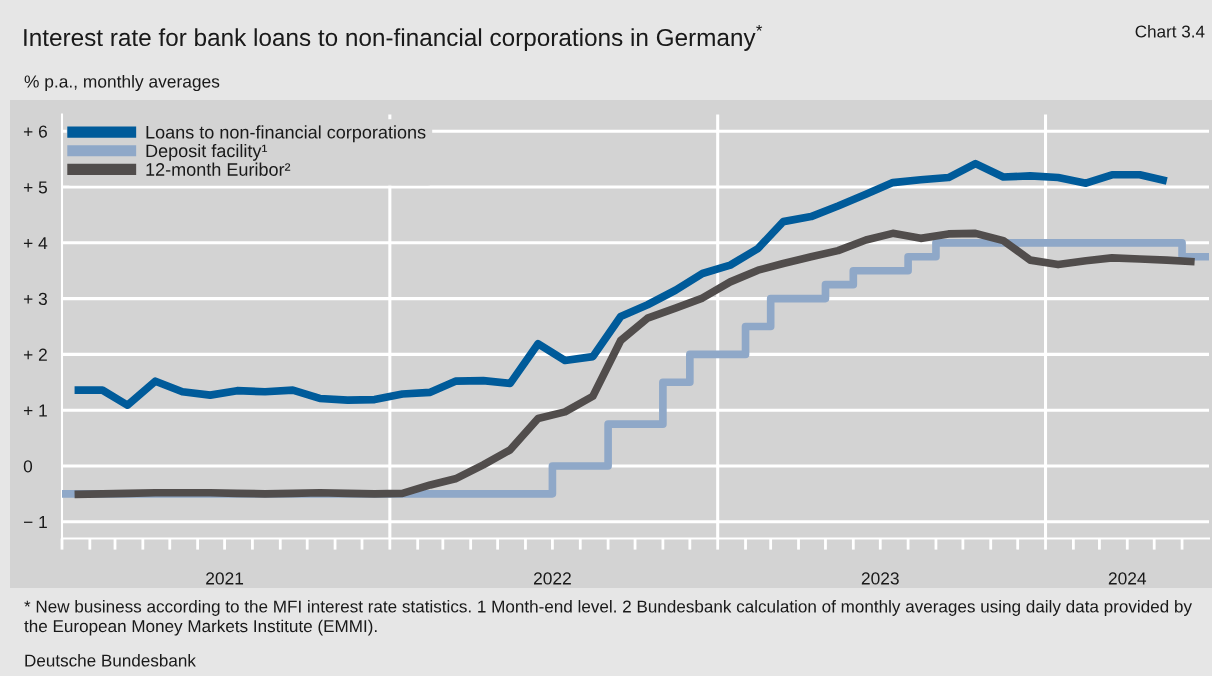 The width and height of the screenshot is (1212, 676). Describe the element at coordinates (218, 169) in the screenshot. I see `legend-label: 12-month Euribor²` at that location.